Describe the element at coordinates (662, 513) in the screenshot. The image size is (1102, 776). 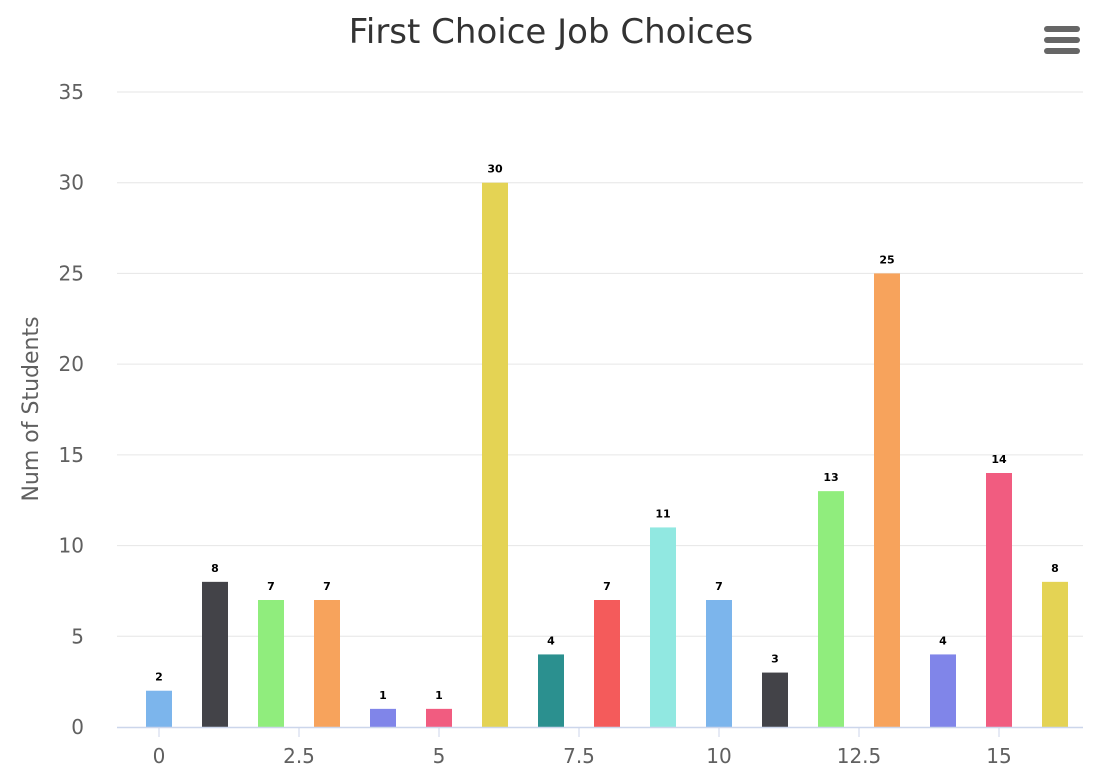
I see `data-label: 11` at that location.